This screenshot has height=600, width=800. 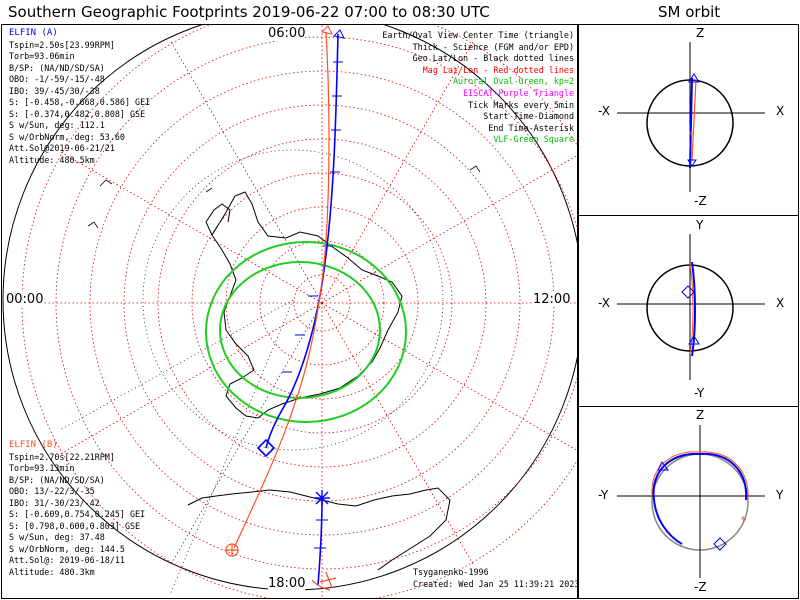 What do you see at coordinates (699, 393) in the screenshot?
I see `sm-xy-bottom-label: -Y` at bounding box center [699, 393].